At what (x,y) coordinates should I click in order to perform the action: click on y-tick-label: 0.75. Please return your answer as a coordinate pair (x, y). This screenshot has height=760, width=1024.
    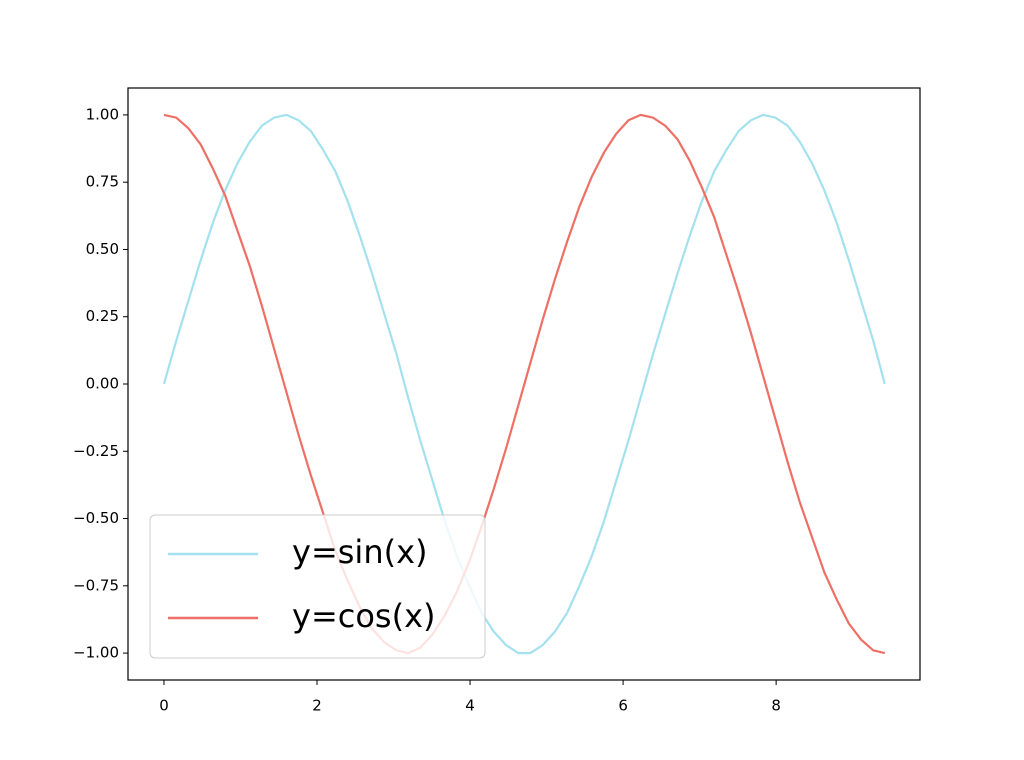
    Looking at the image, I should click on (102, 182).